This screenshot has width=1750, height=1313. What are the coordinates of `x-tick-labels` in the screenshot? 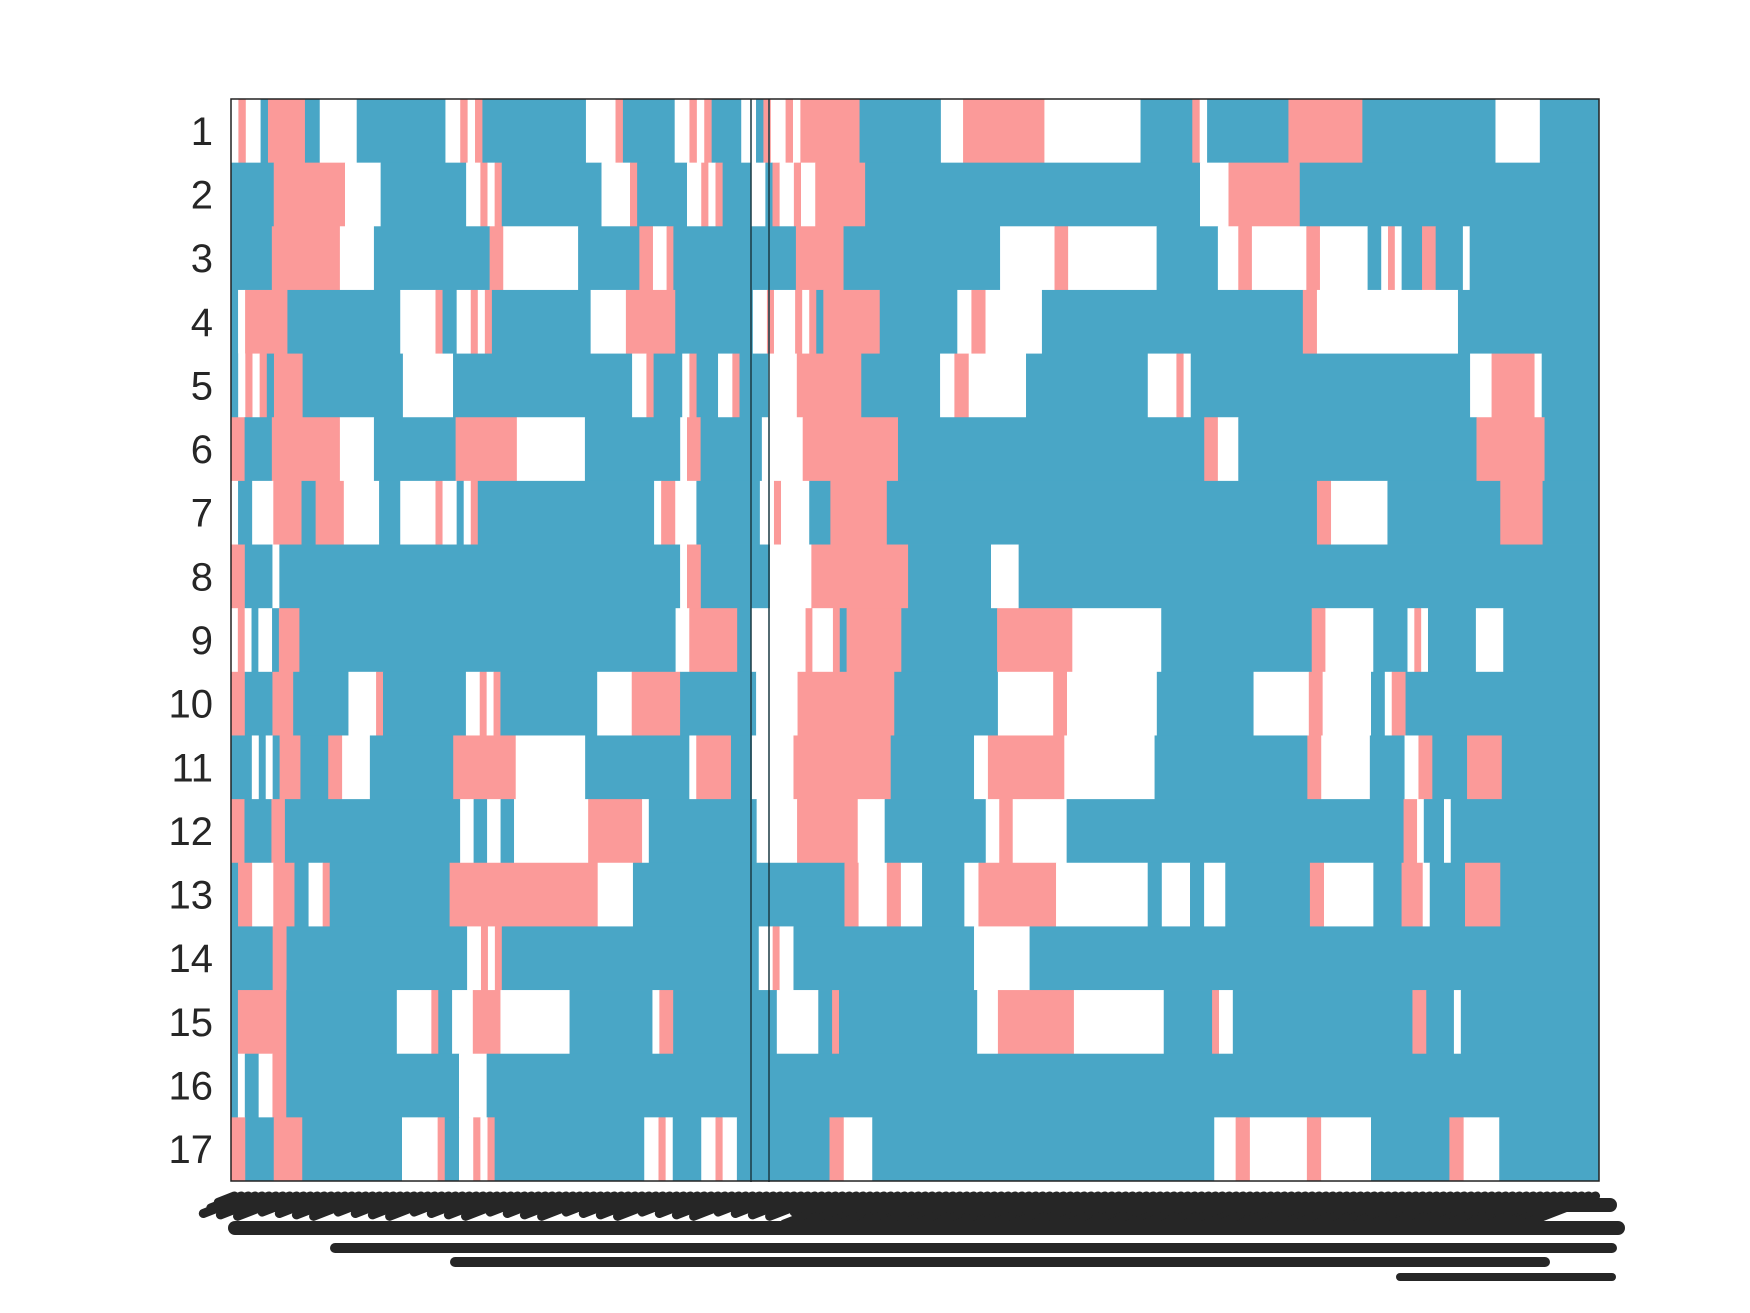 It's located at (911, 1236).